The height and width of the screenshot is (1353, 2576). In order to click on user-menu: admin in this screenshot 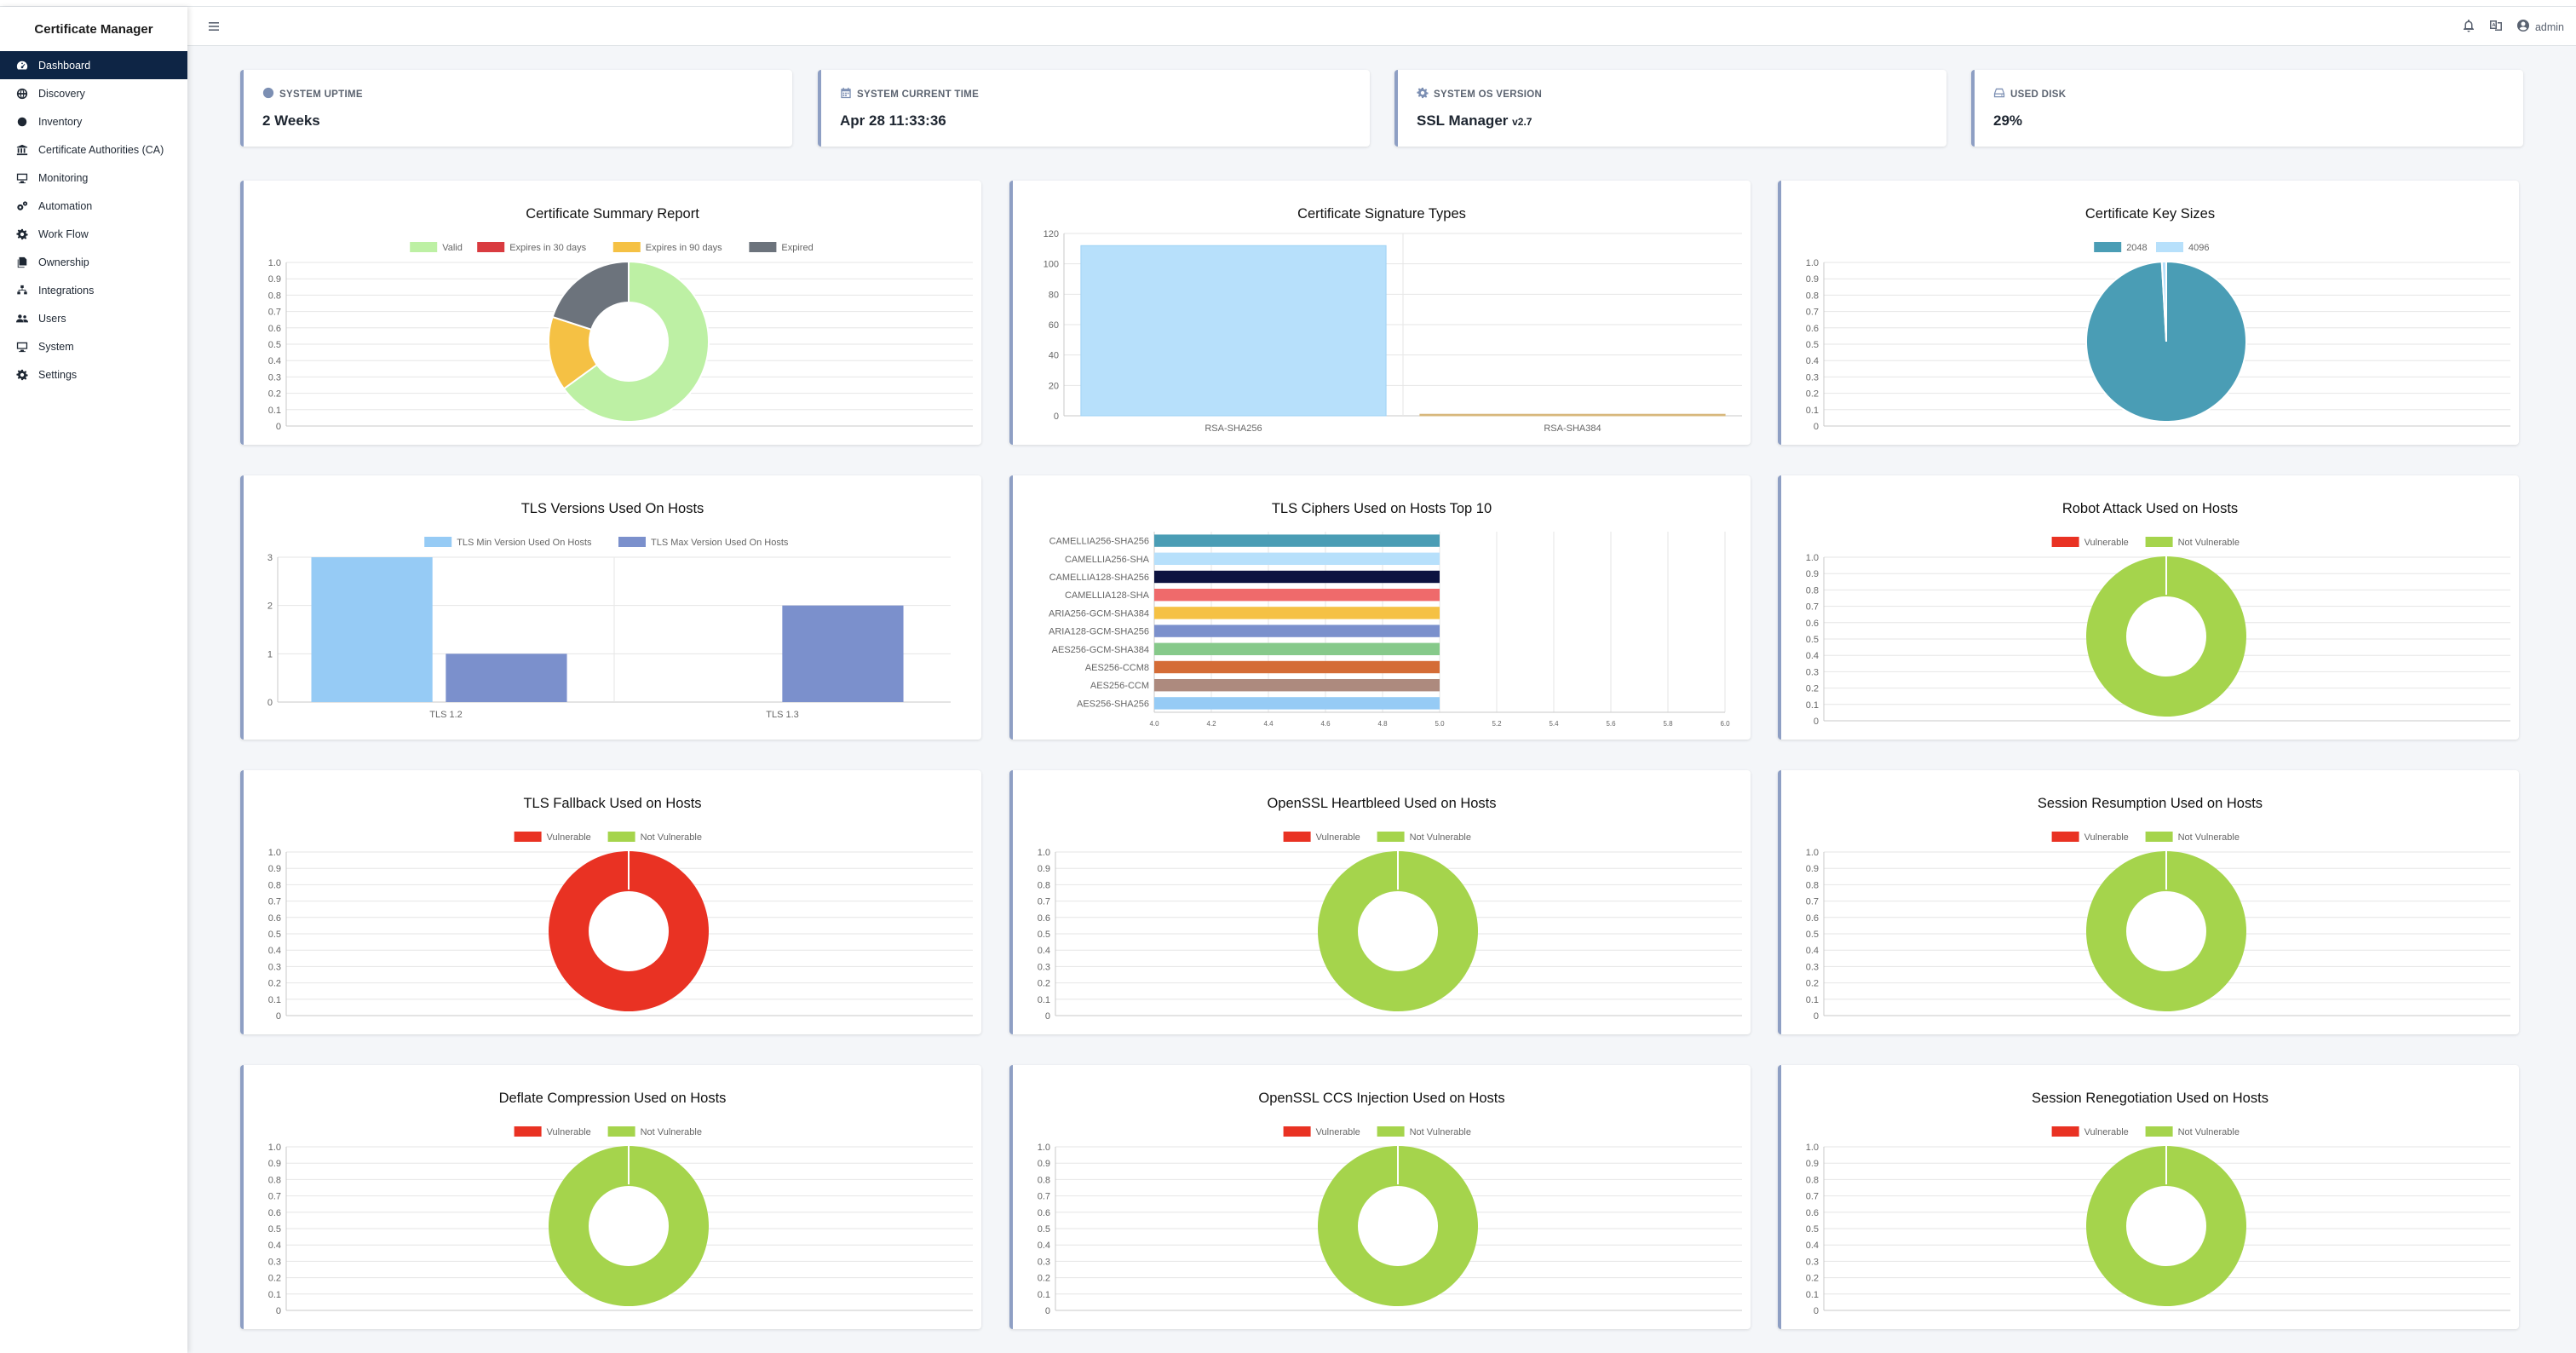, I will do `click(2540, 27)`.